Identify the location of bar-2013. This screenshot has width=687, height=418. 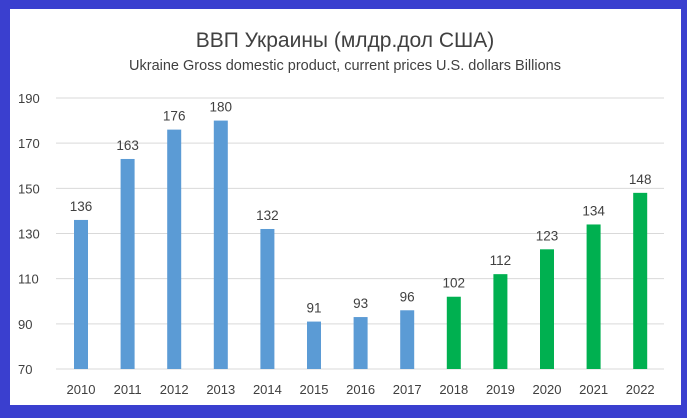
(220, 244).